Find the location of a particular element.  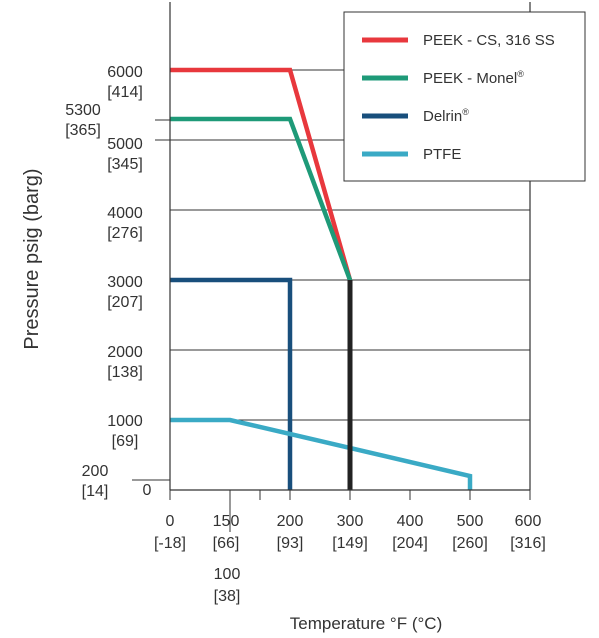

x-tick-label-300: 300 is located at coordinates (350, 521).